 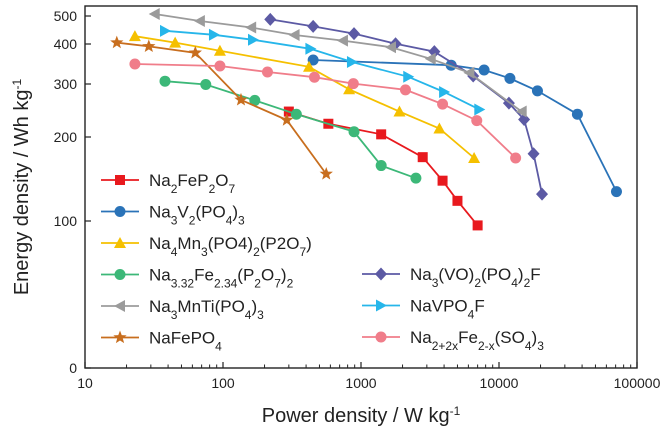 I want to click on legend-item: Na2+2xFe2-x(SO4)3, so click(x=453, y=340).